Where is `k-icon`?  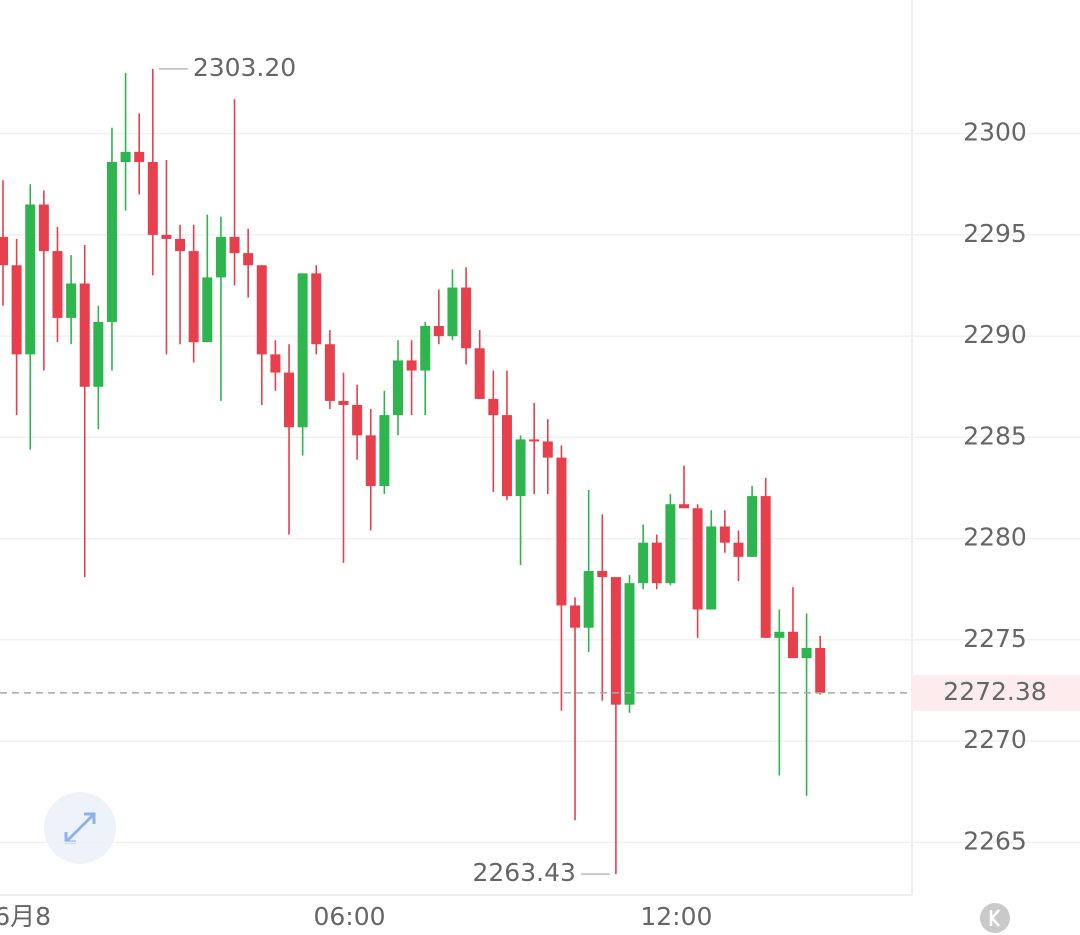 k-icon is located at coordinates (994, 918).